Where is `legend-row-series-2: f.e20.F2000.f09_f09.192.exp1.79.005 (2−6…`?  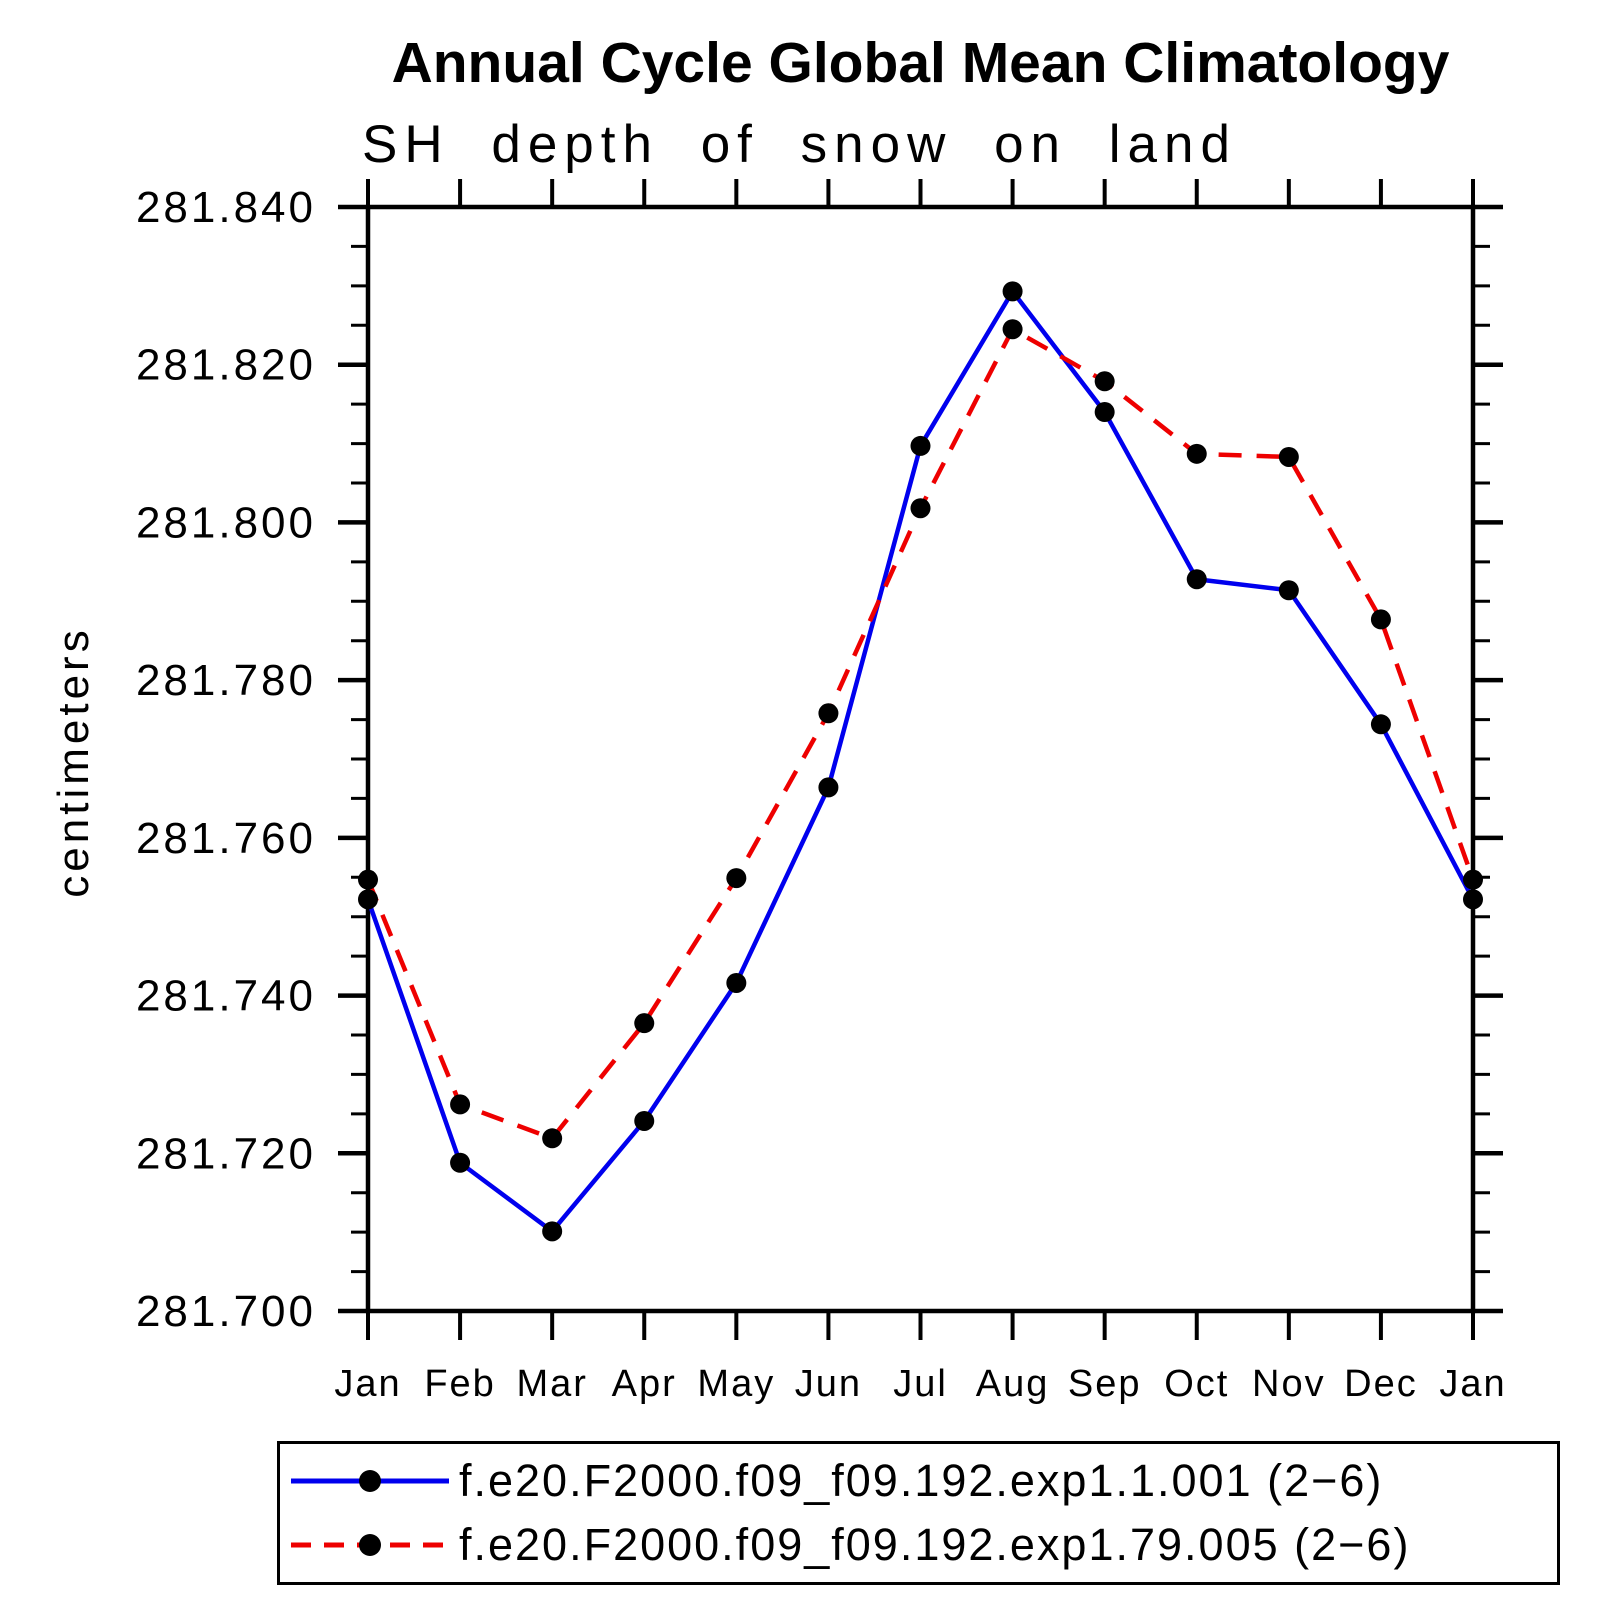 legend-row-series-2: f.e20.F2000.f09_f09.192.exp1.79.005 (2−6… is located at coordinates (921, 1545).